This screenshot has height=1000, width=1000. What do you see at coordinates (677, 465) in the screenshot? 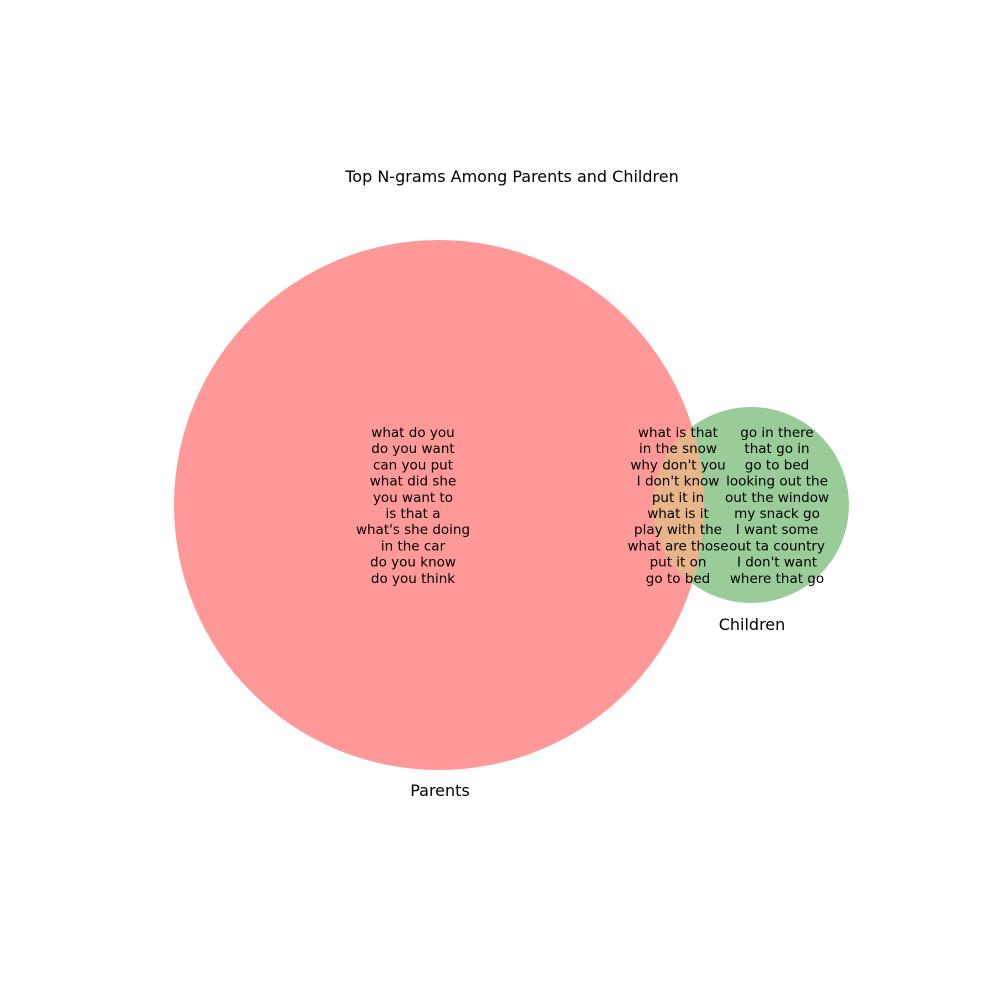
I see `ngram-line: why don't you` at bounding box center [677, 465].